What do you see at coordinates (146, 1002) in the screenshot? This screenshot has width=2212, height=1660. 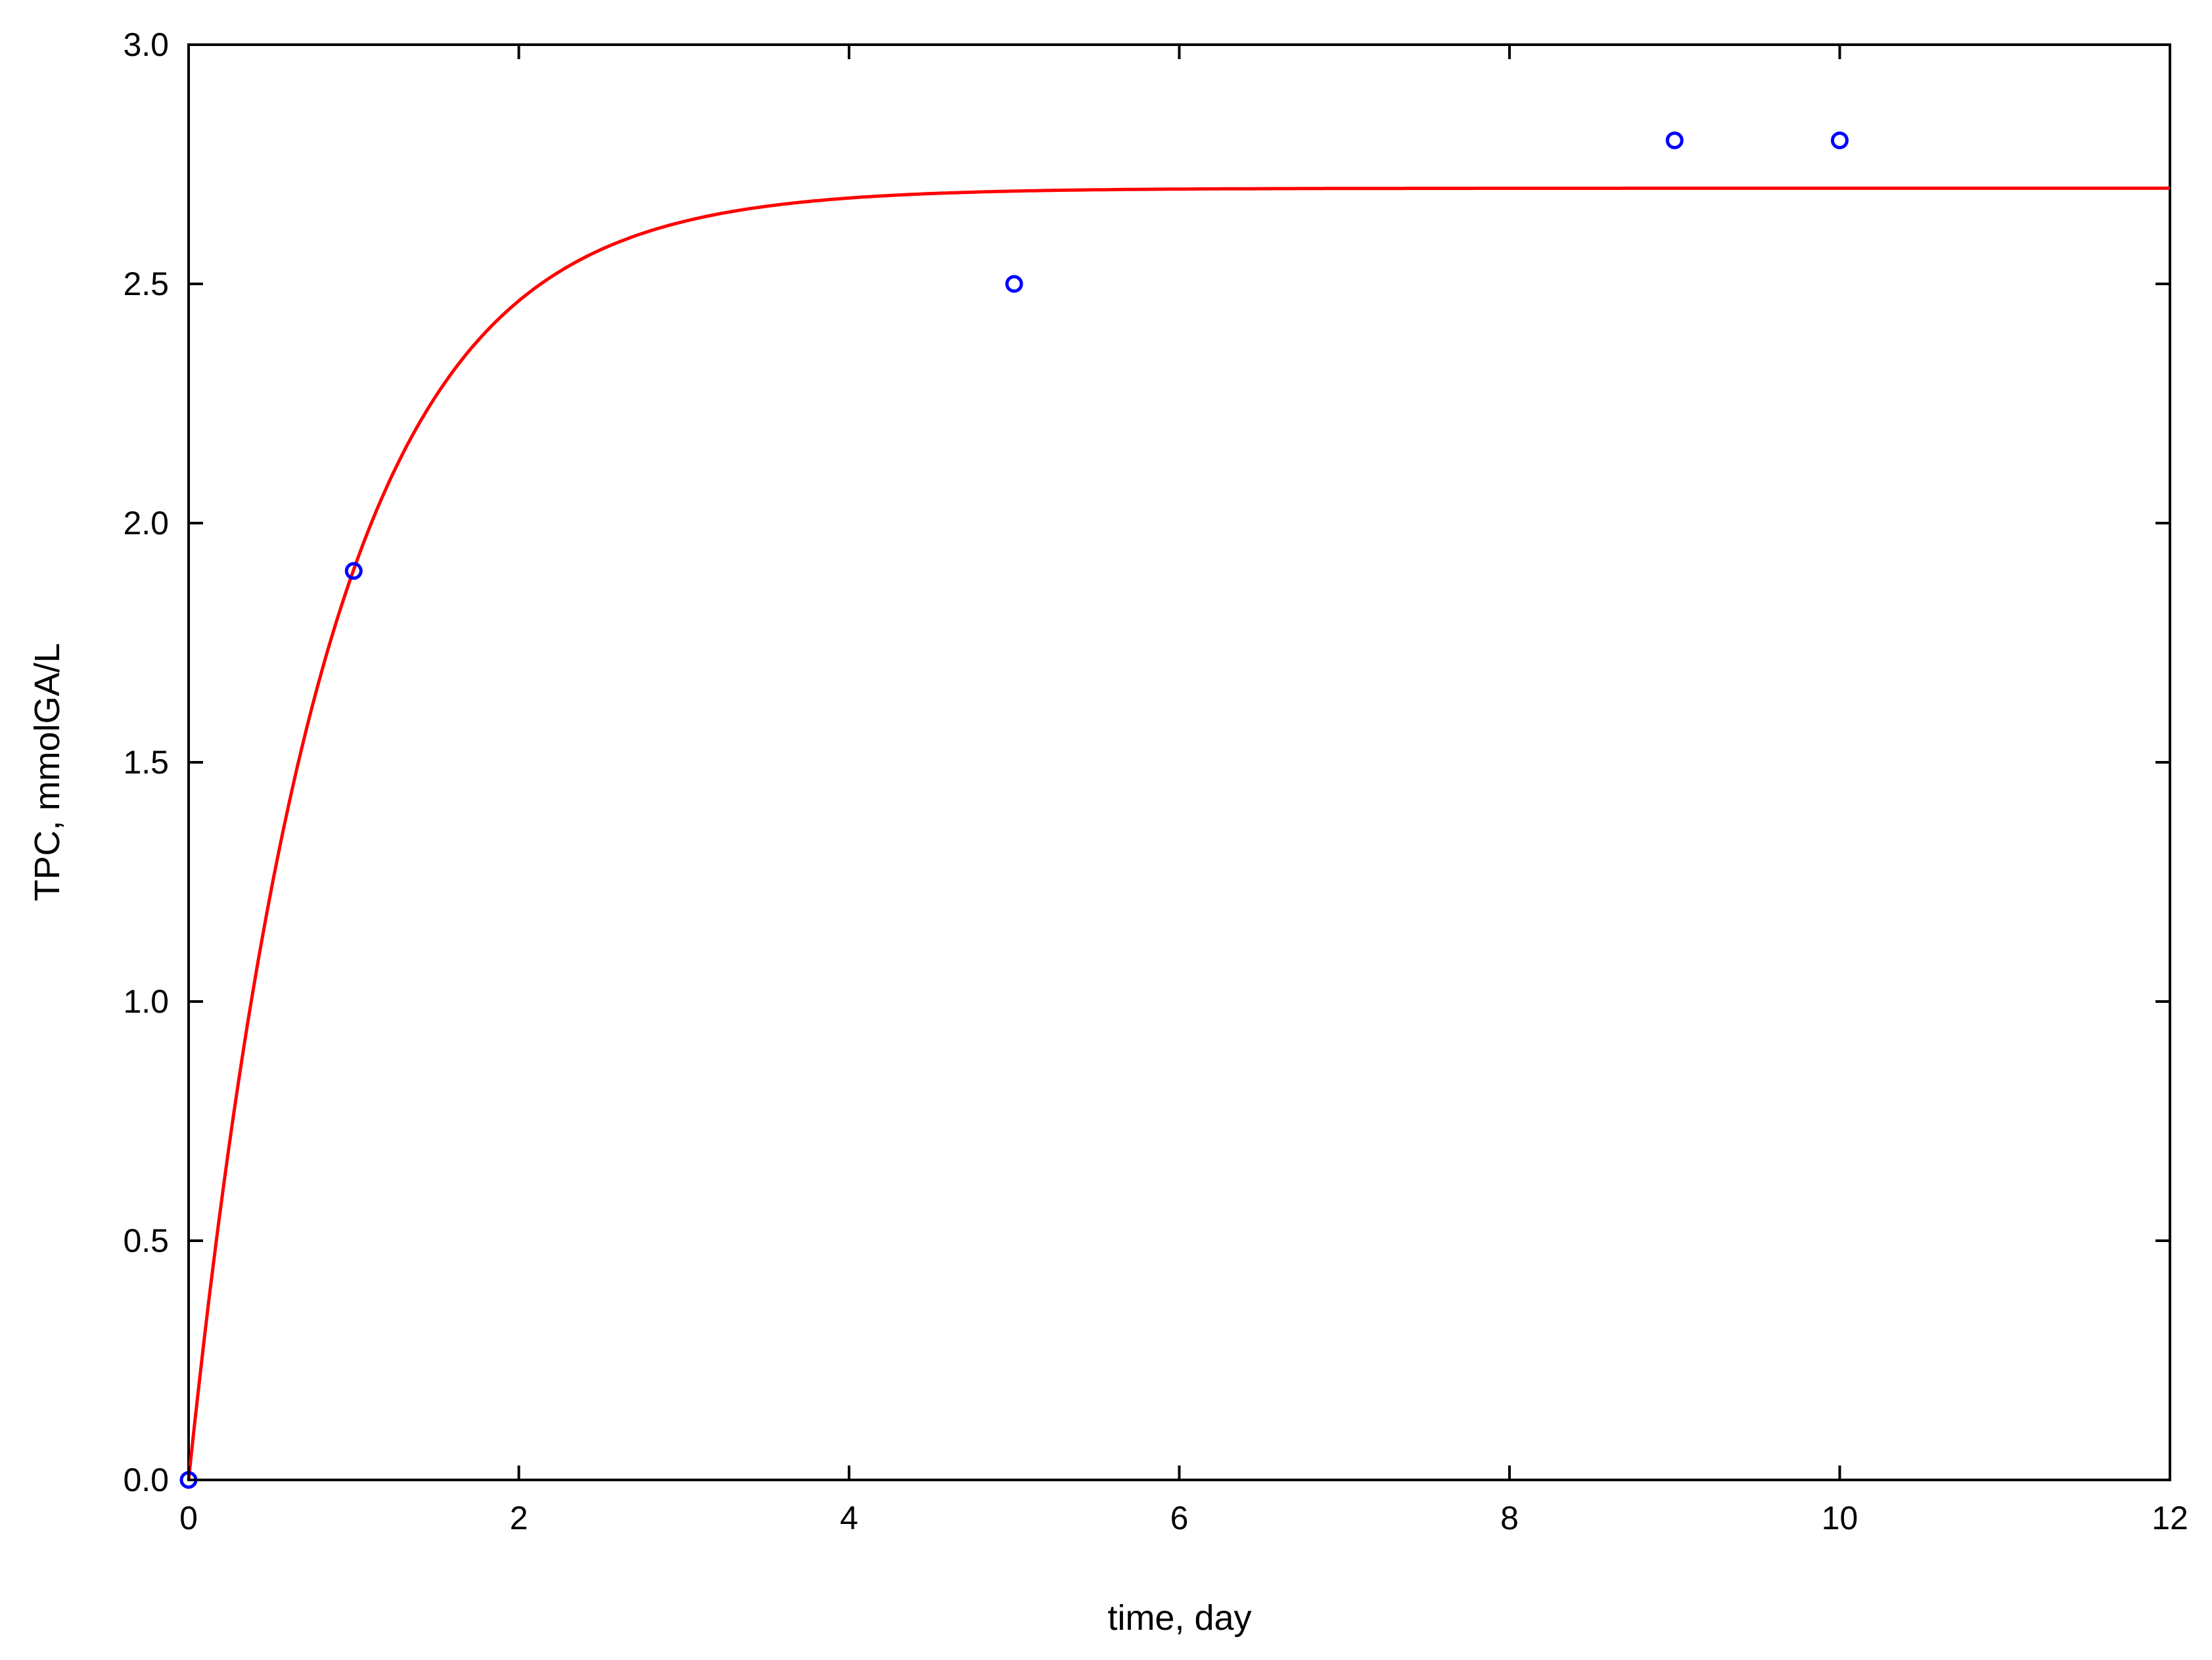 I see `y-tick-label: 1.0` at bounding box center [146, 1002].